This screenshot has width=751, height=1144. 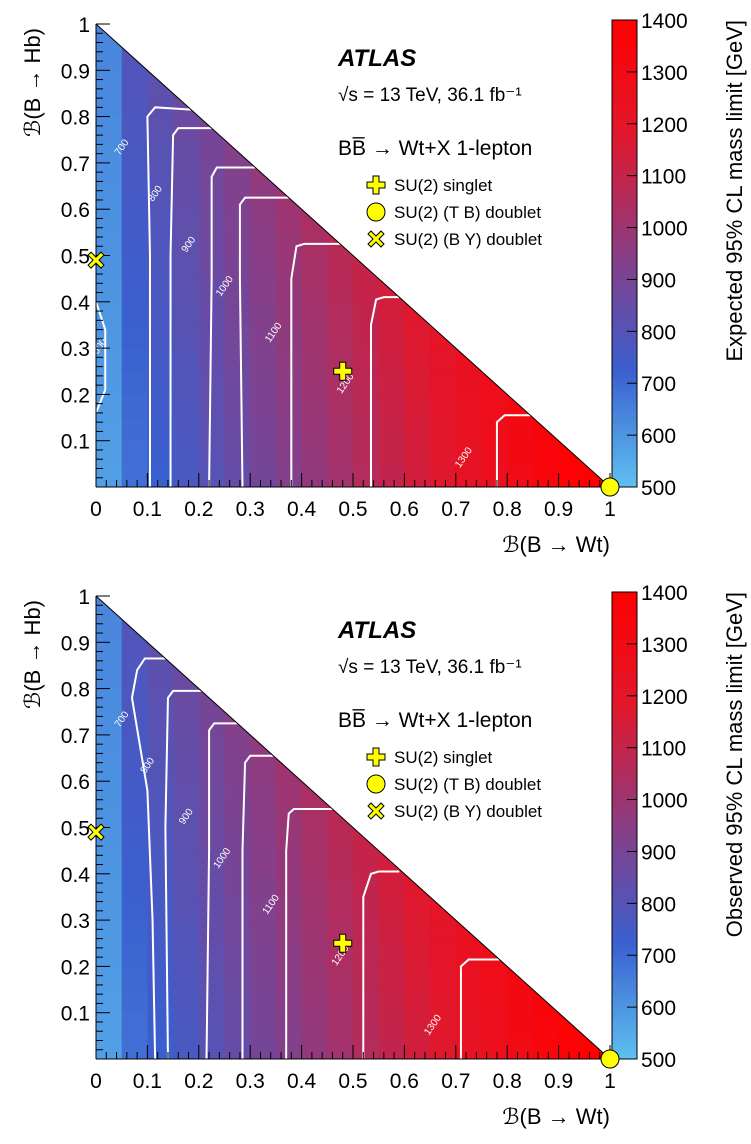 I want to click on color-bar-tick-label: 500, so click(x=658, y=1060).